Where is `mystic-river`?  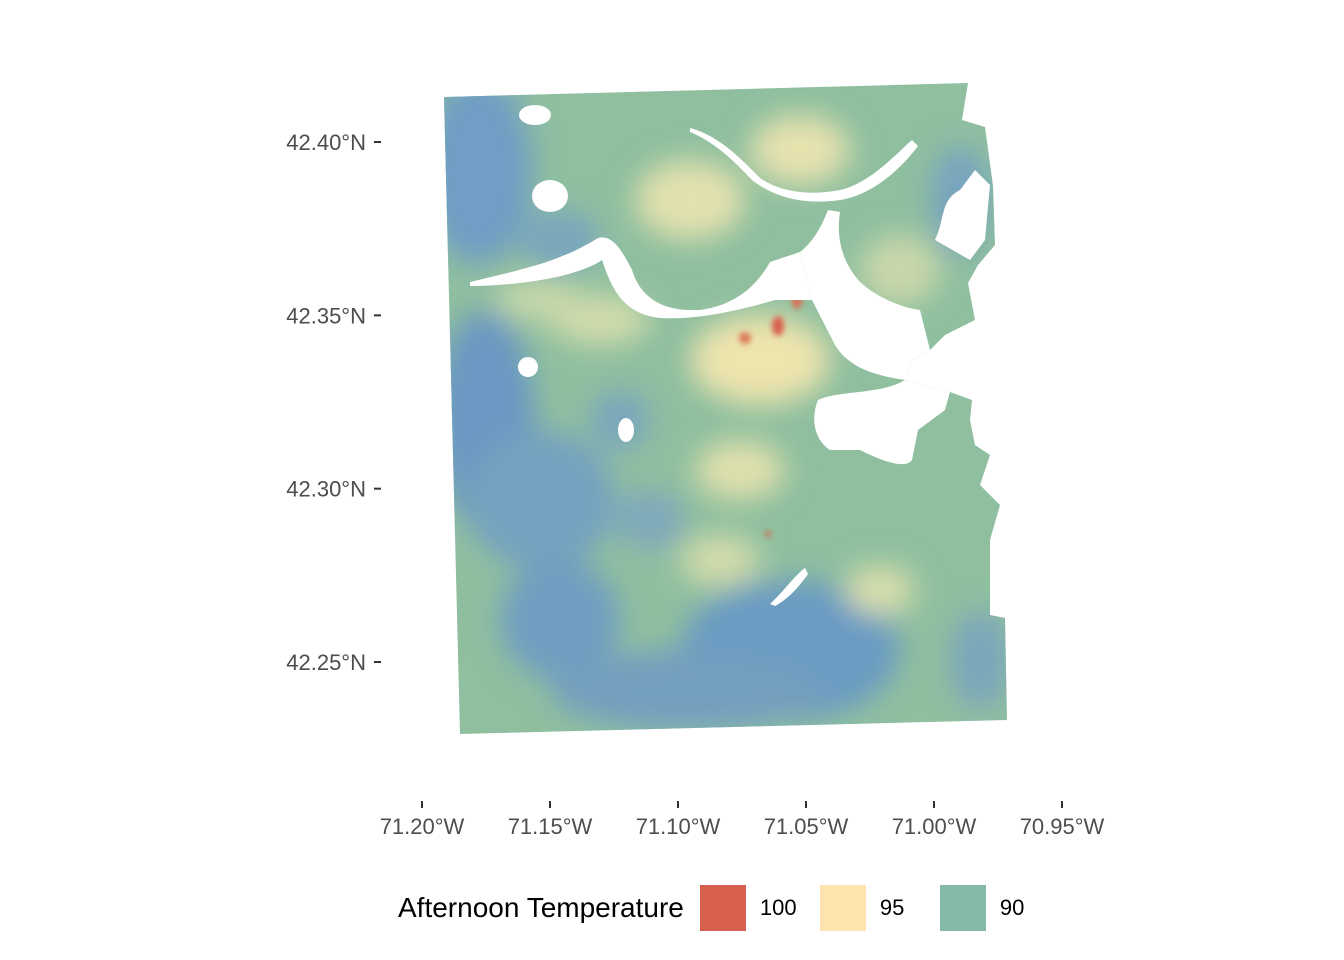
mystic-river is located at coordinates (804, 165).